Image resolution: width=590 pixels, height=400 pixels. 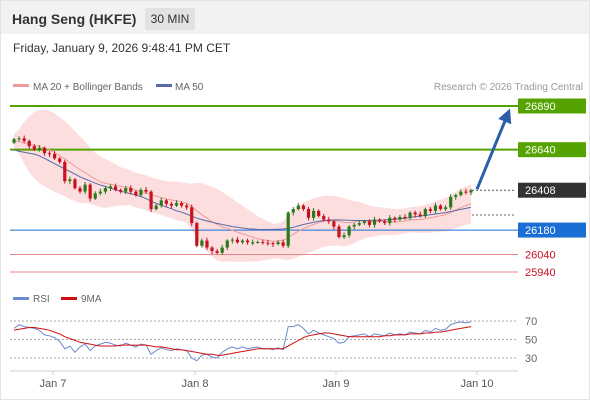 I want to click on rsi-tick-label: 70, so click(x=531, y=322).